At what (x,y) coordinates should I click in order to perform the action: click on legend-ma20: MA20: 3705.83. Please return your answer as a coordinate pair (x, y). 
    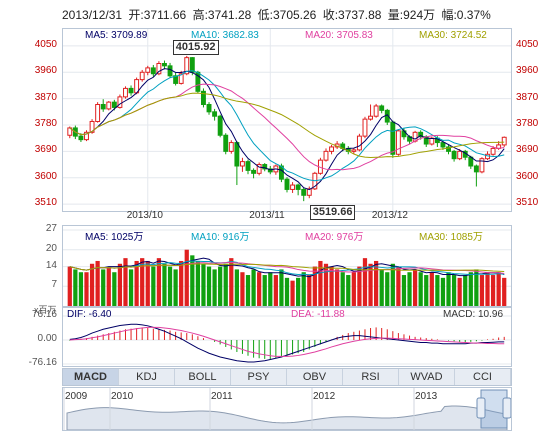
    Looking at the image, I should click on (339, 35).